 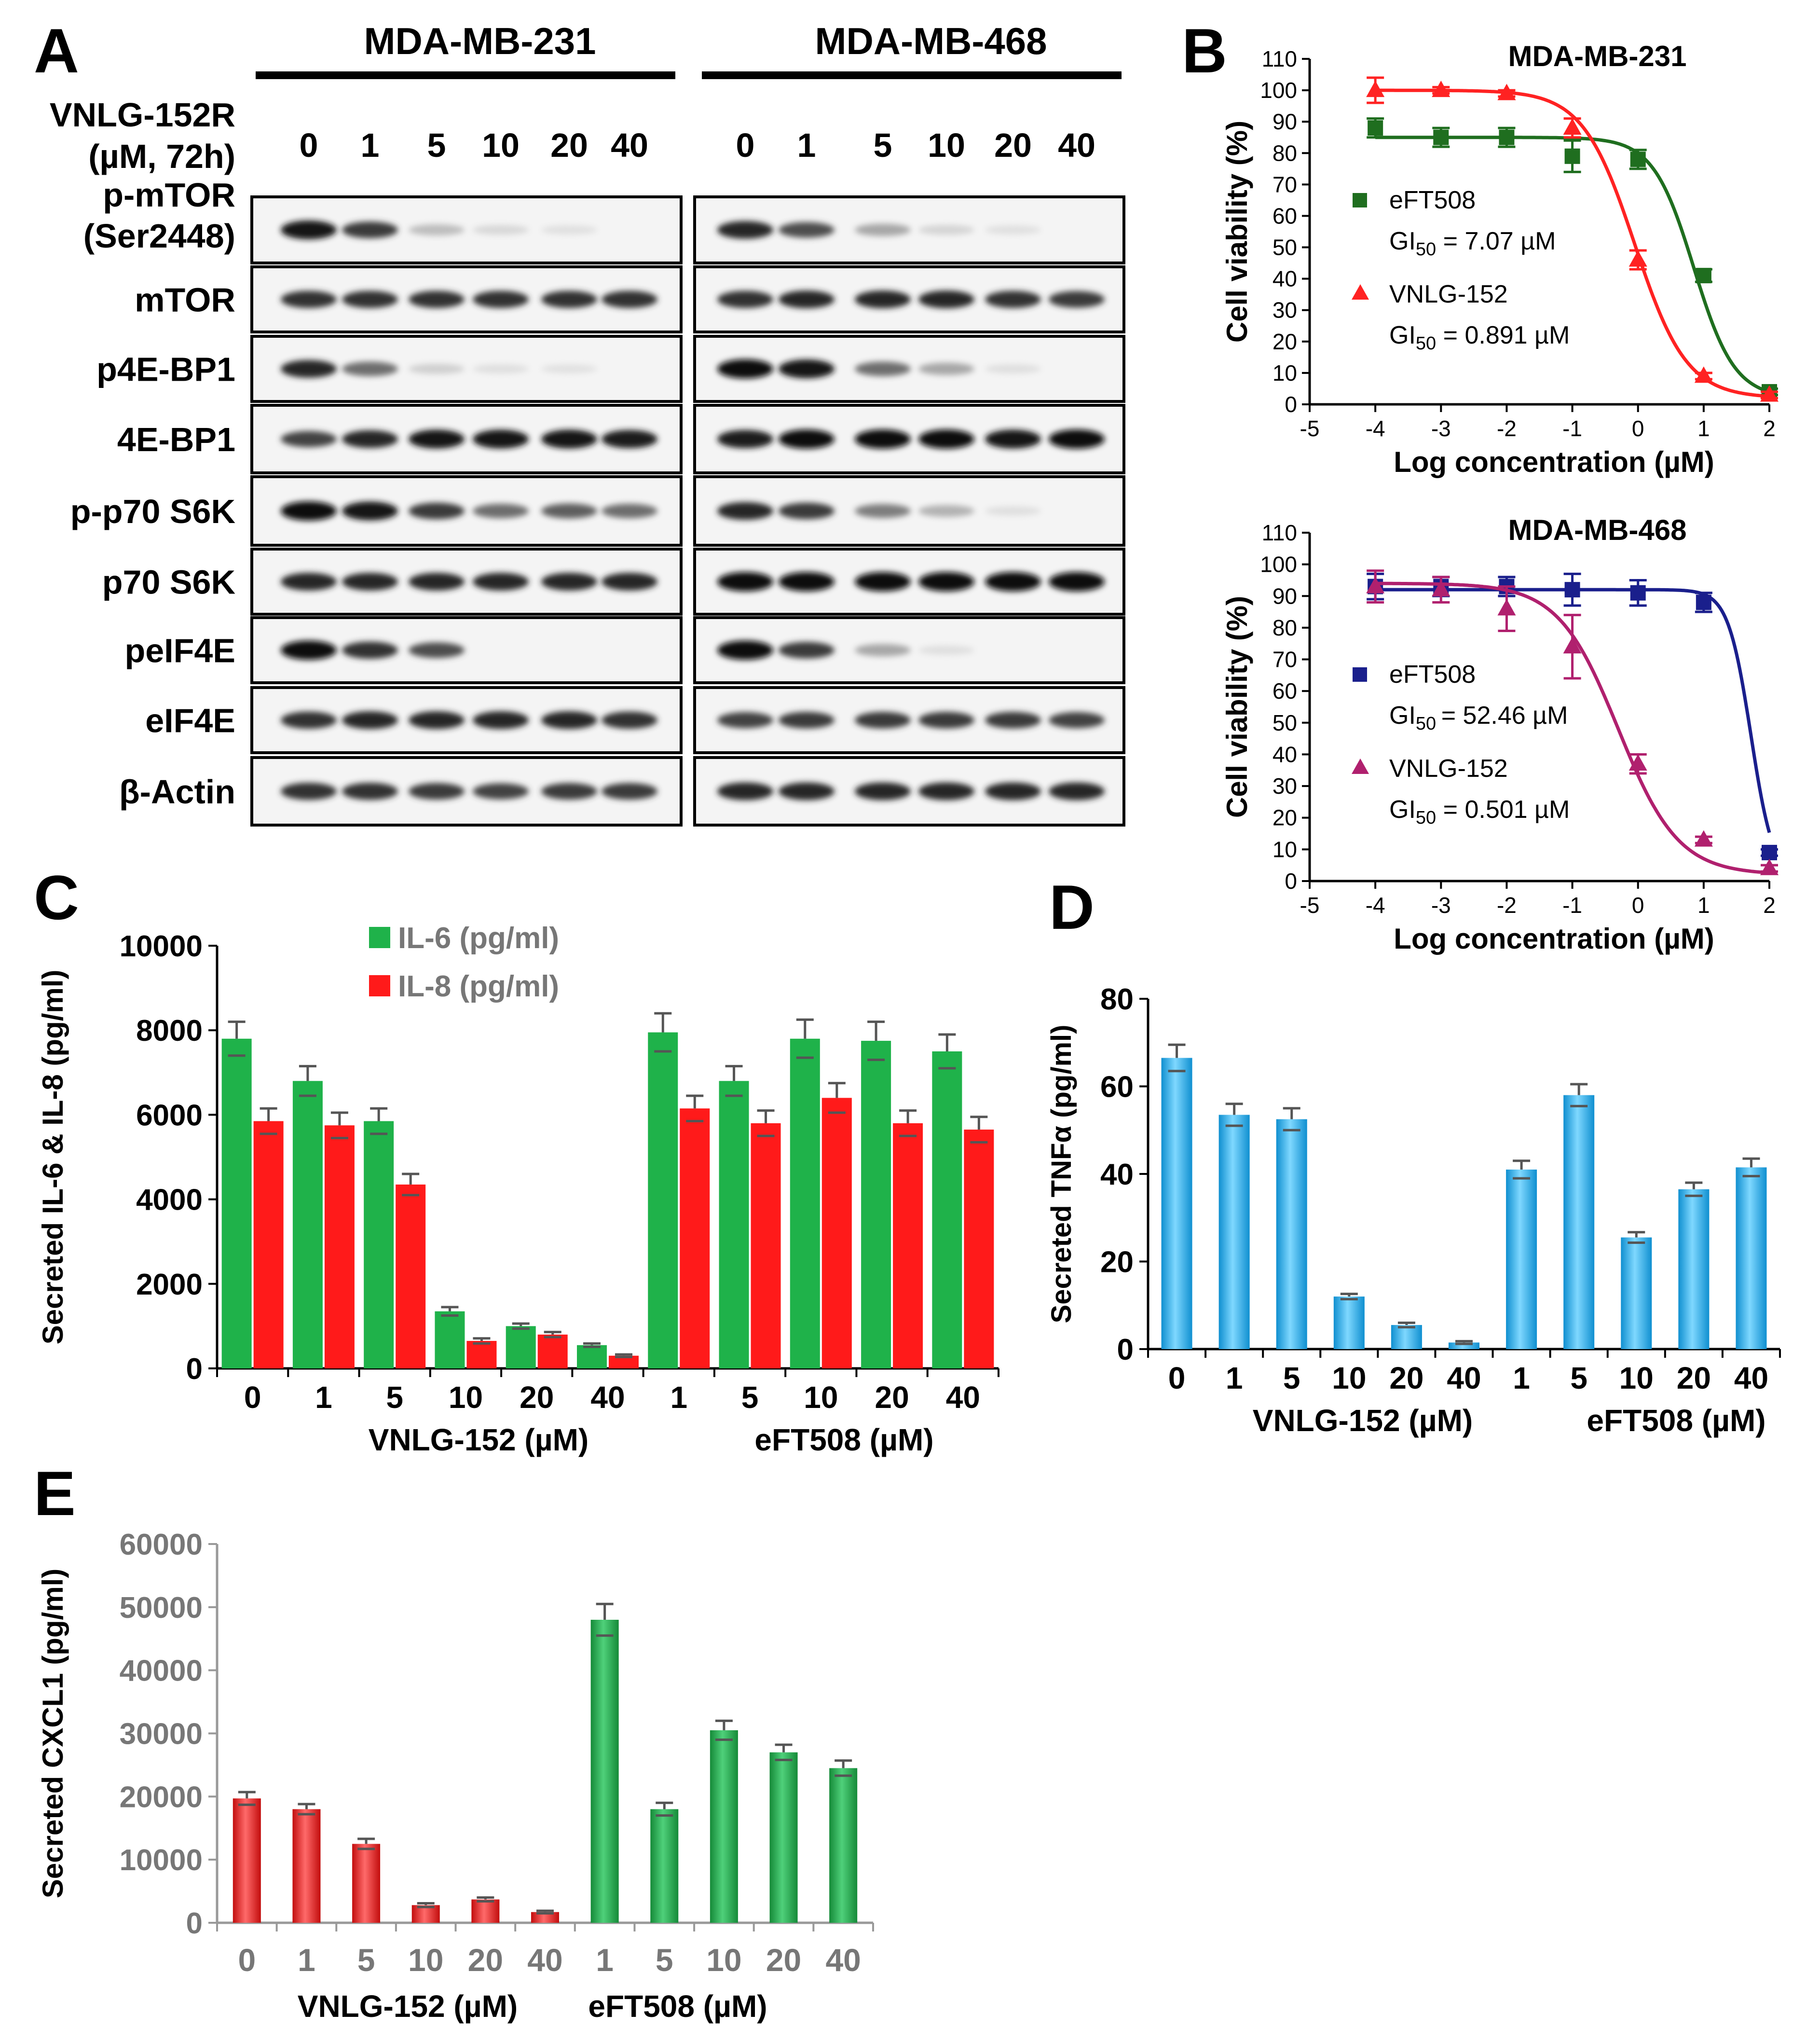 What do you see at coordinates (480, 41) in the screenshot?
I see `blot-cell-line-231: MDA-MB-231` at bounding box center [480, 41].